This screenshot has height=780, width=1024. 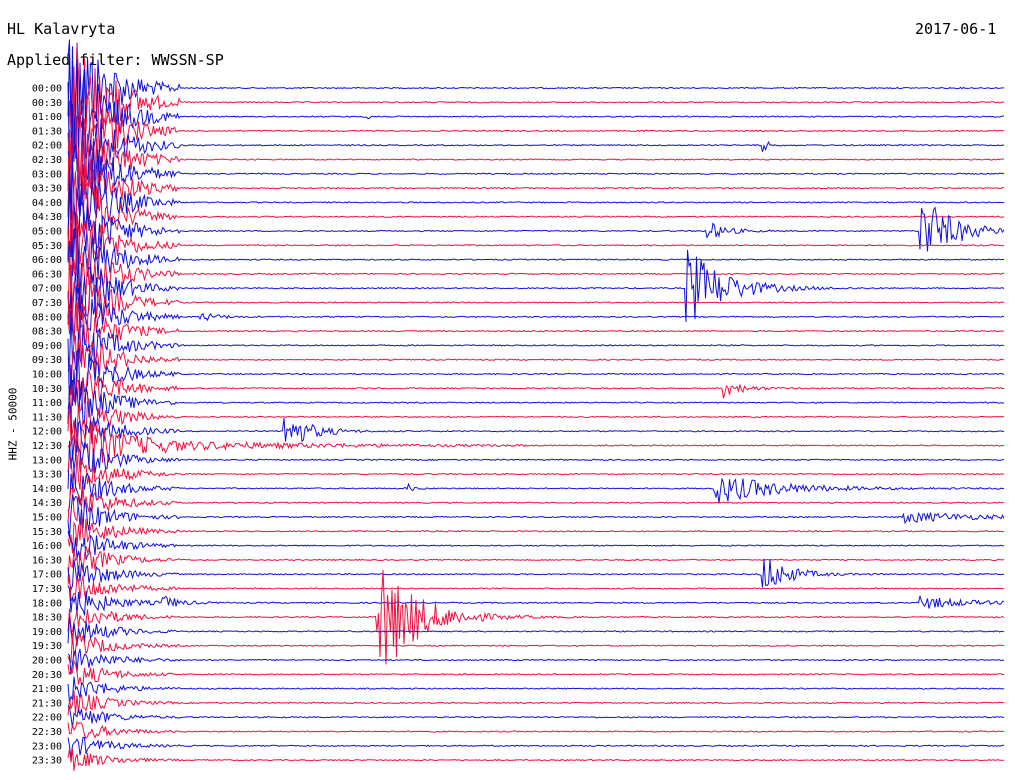 What do you see at coordinates (61, 29) in the screenshot?
I see `station-name: HL Kalavryta` at bounding box center [61, 29].